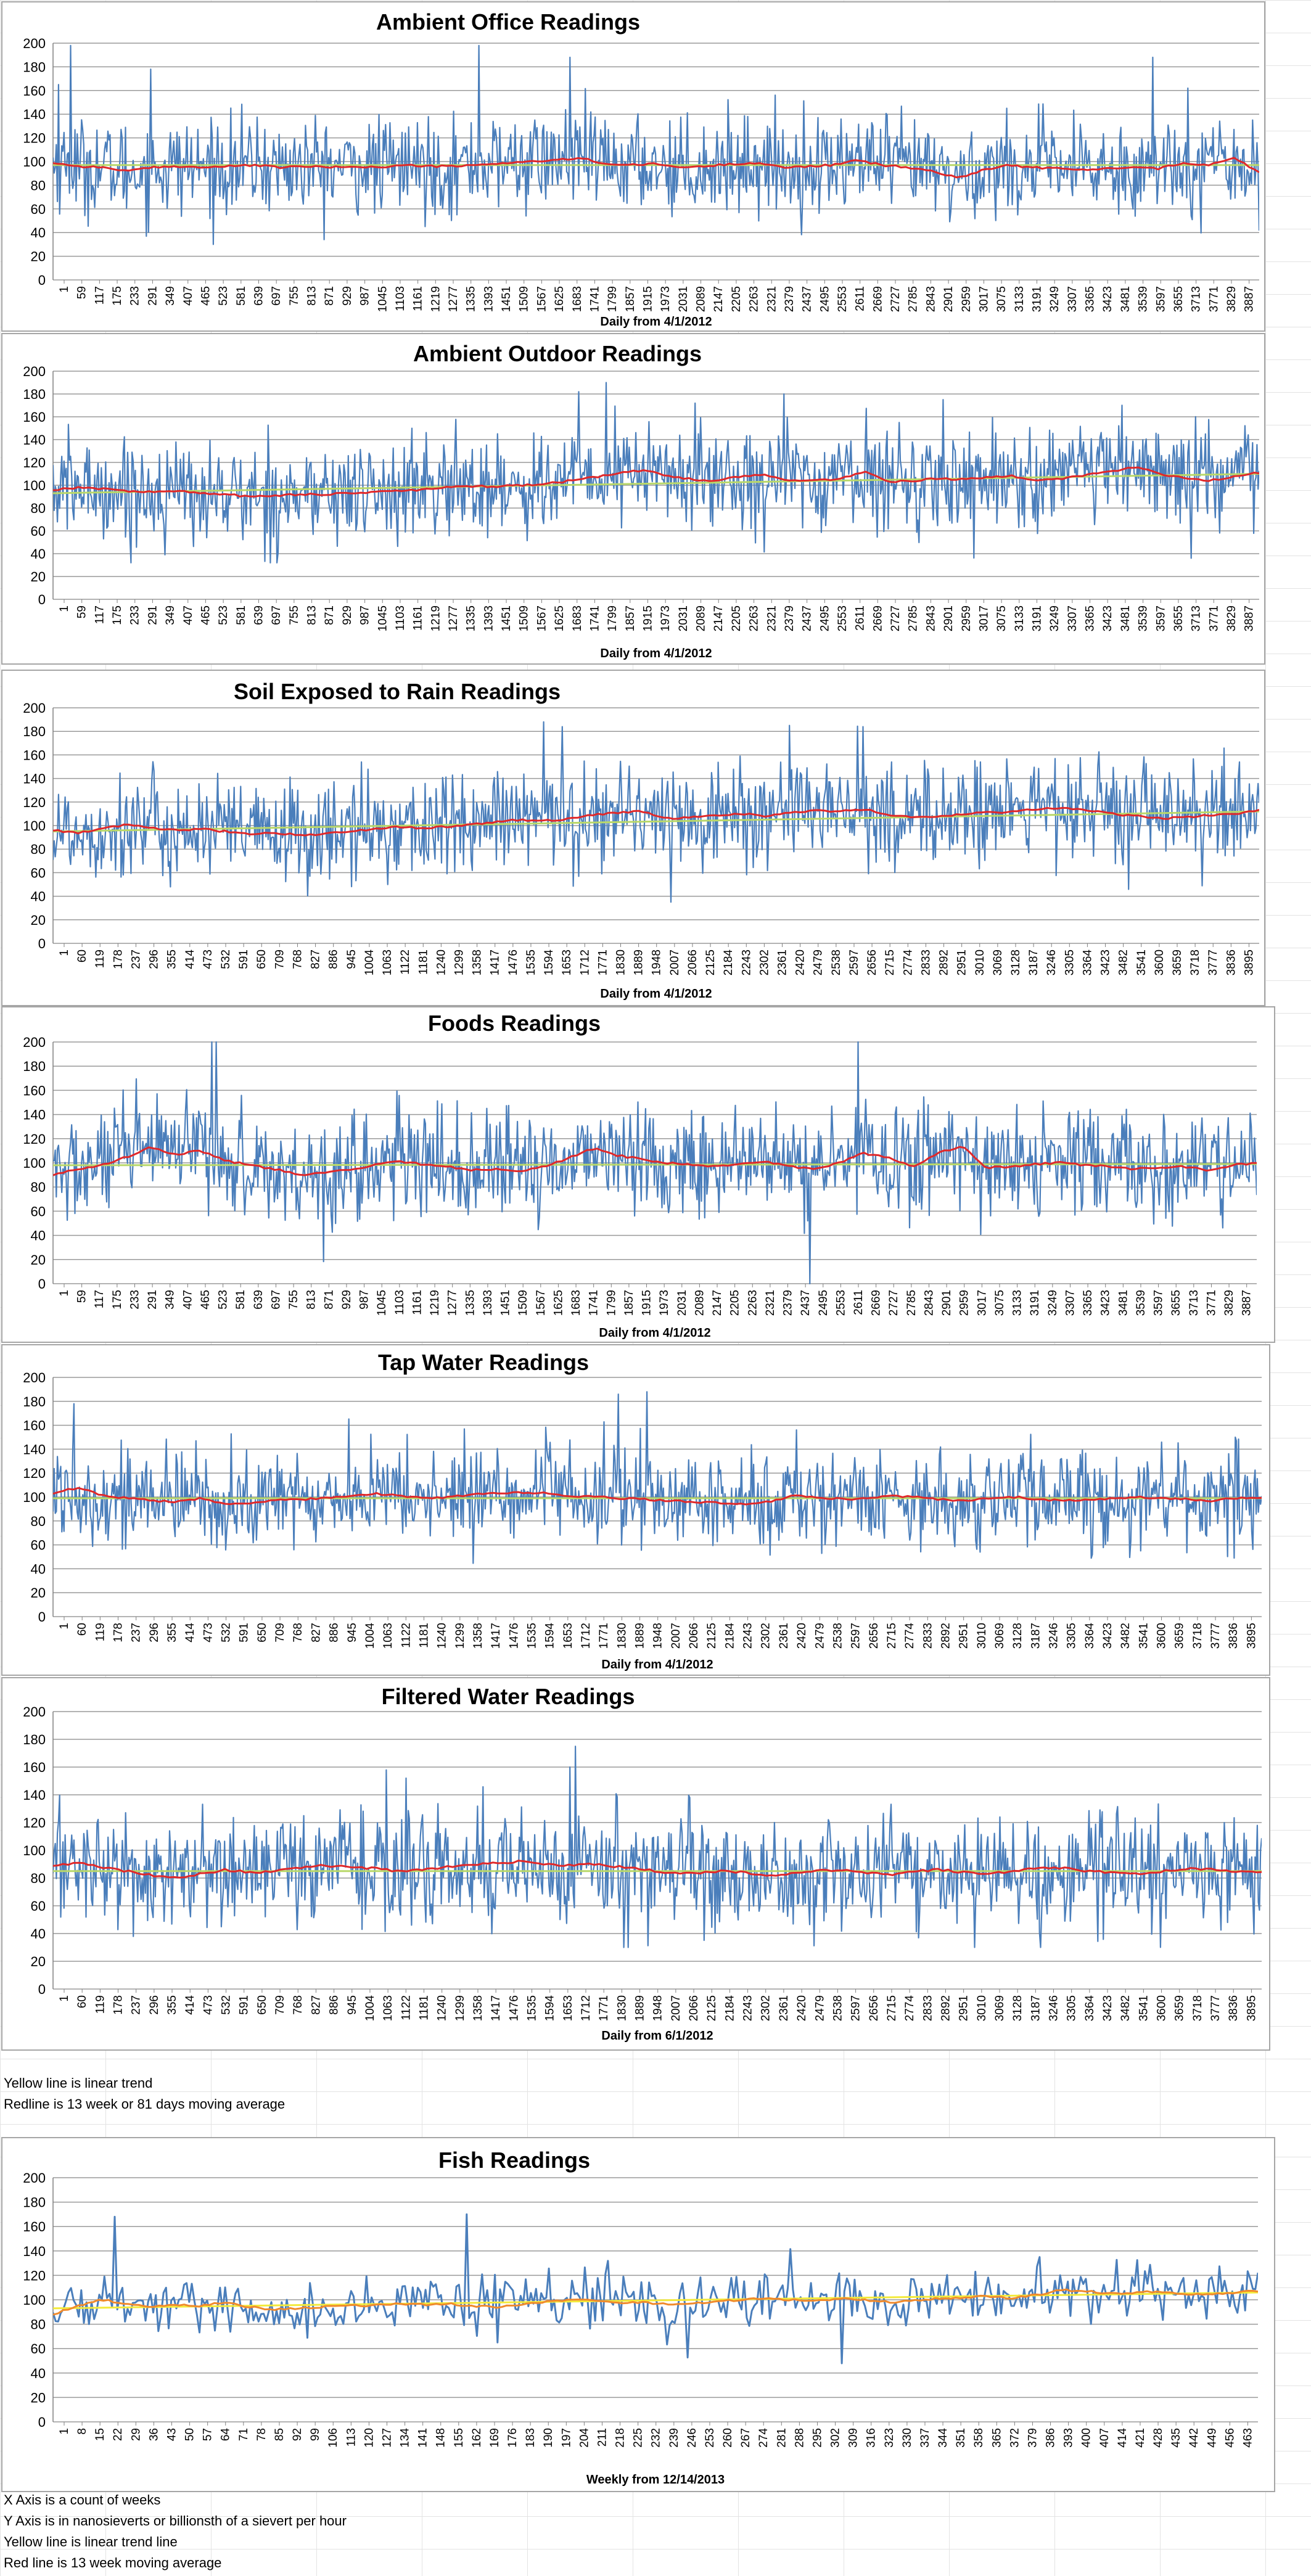  What do you see at coordinates (1055, 618) in the screenshot?
I see `x-tick-label: 3249` at bounding box center [1055, 618].